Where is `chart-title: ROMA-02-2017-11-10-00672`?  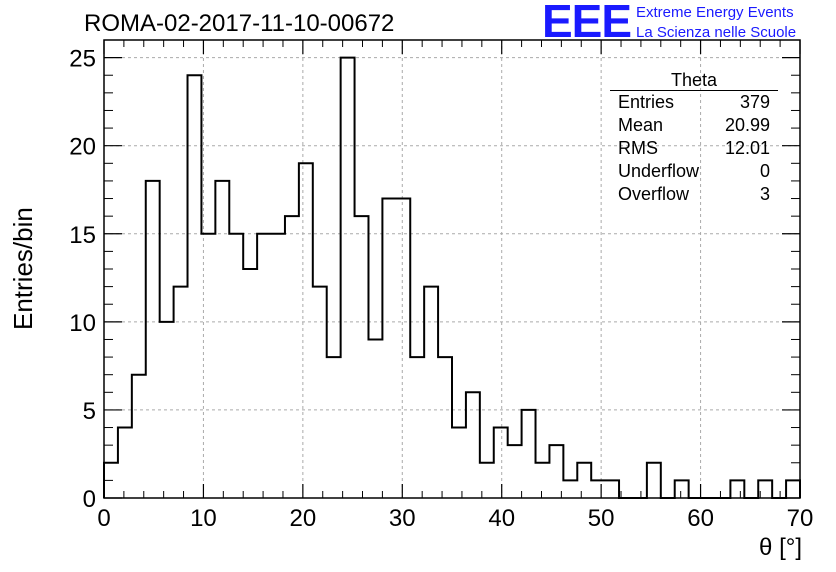 chart-title: ROMA-02-2017-11-10-00672 is located at coordinates (239, 23).